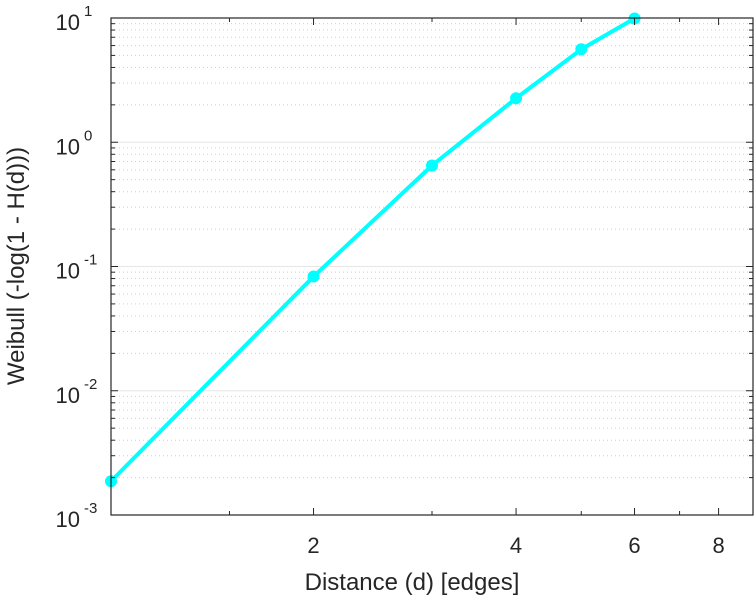 The image size is (756, 600). What do you see at coordinates (90, 384) in the screenshot?
I see `y-tick-exponent: -2` at bounding box center [90, 384].